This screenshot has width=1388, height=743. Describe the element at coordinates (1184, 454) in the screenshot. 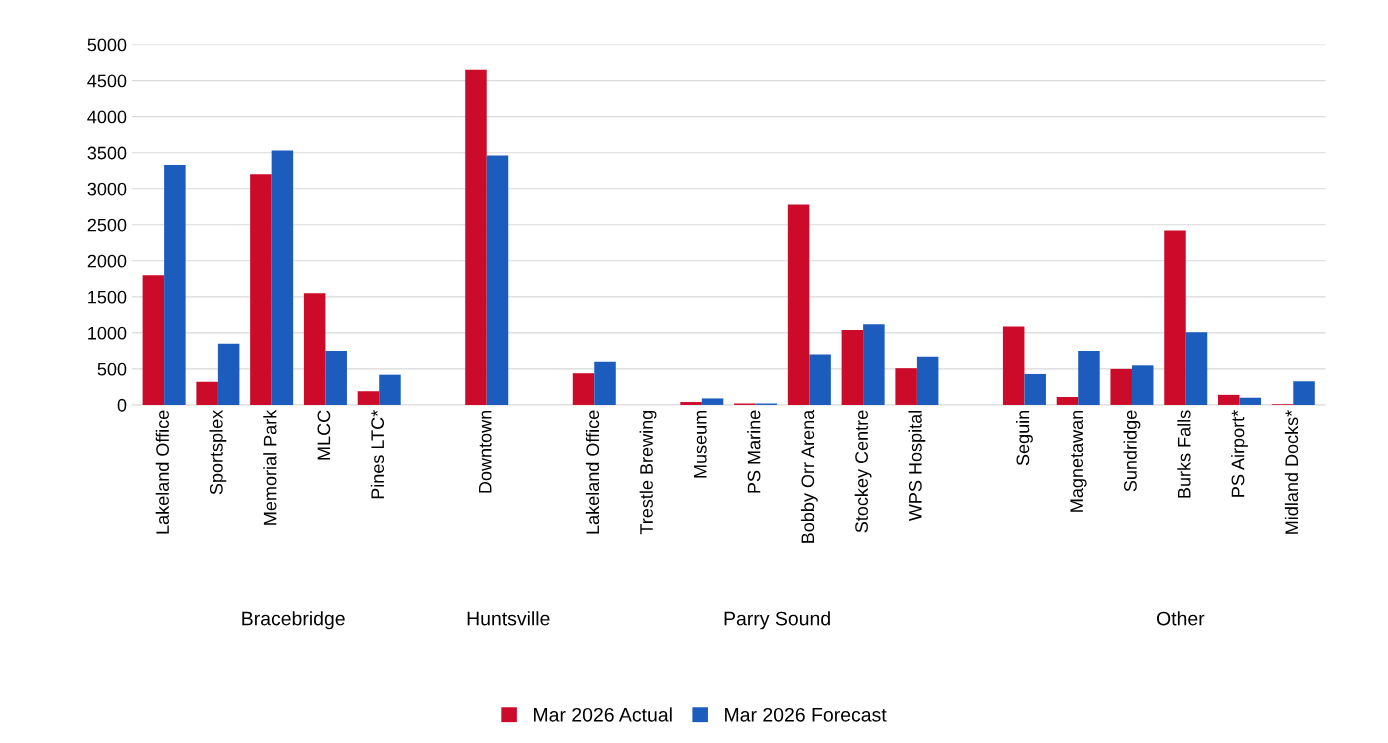

I see `x-tick-label: Burks Falls` at that location.